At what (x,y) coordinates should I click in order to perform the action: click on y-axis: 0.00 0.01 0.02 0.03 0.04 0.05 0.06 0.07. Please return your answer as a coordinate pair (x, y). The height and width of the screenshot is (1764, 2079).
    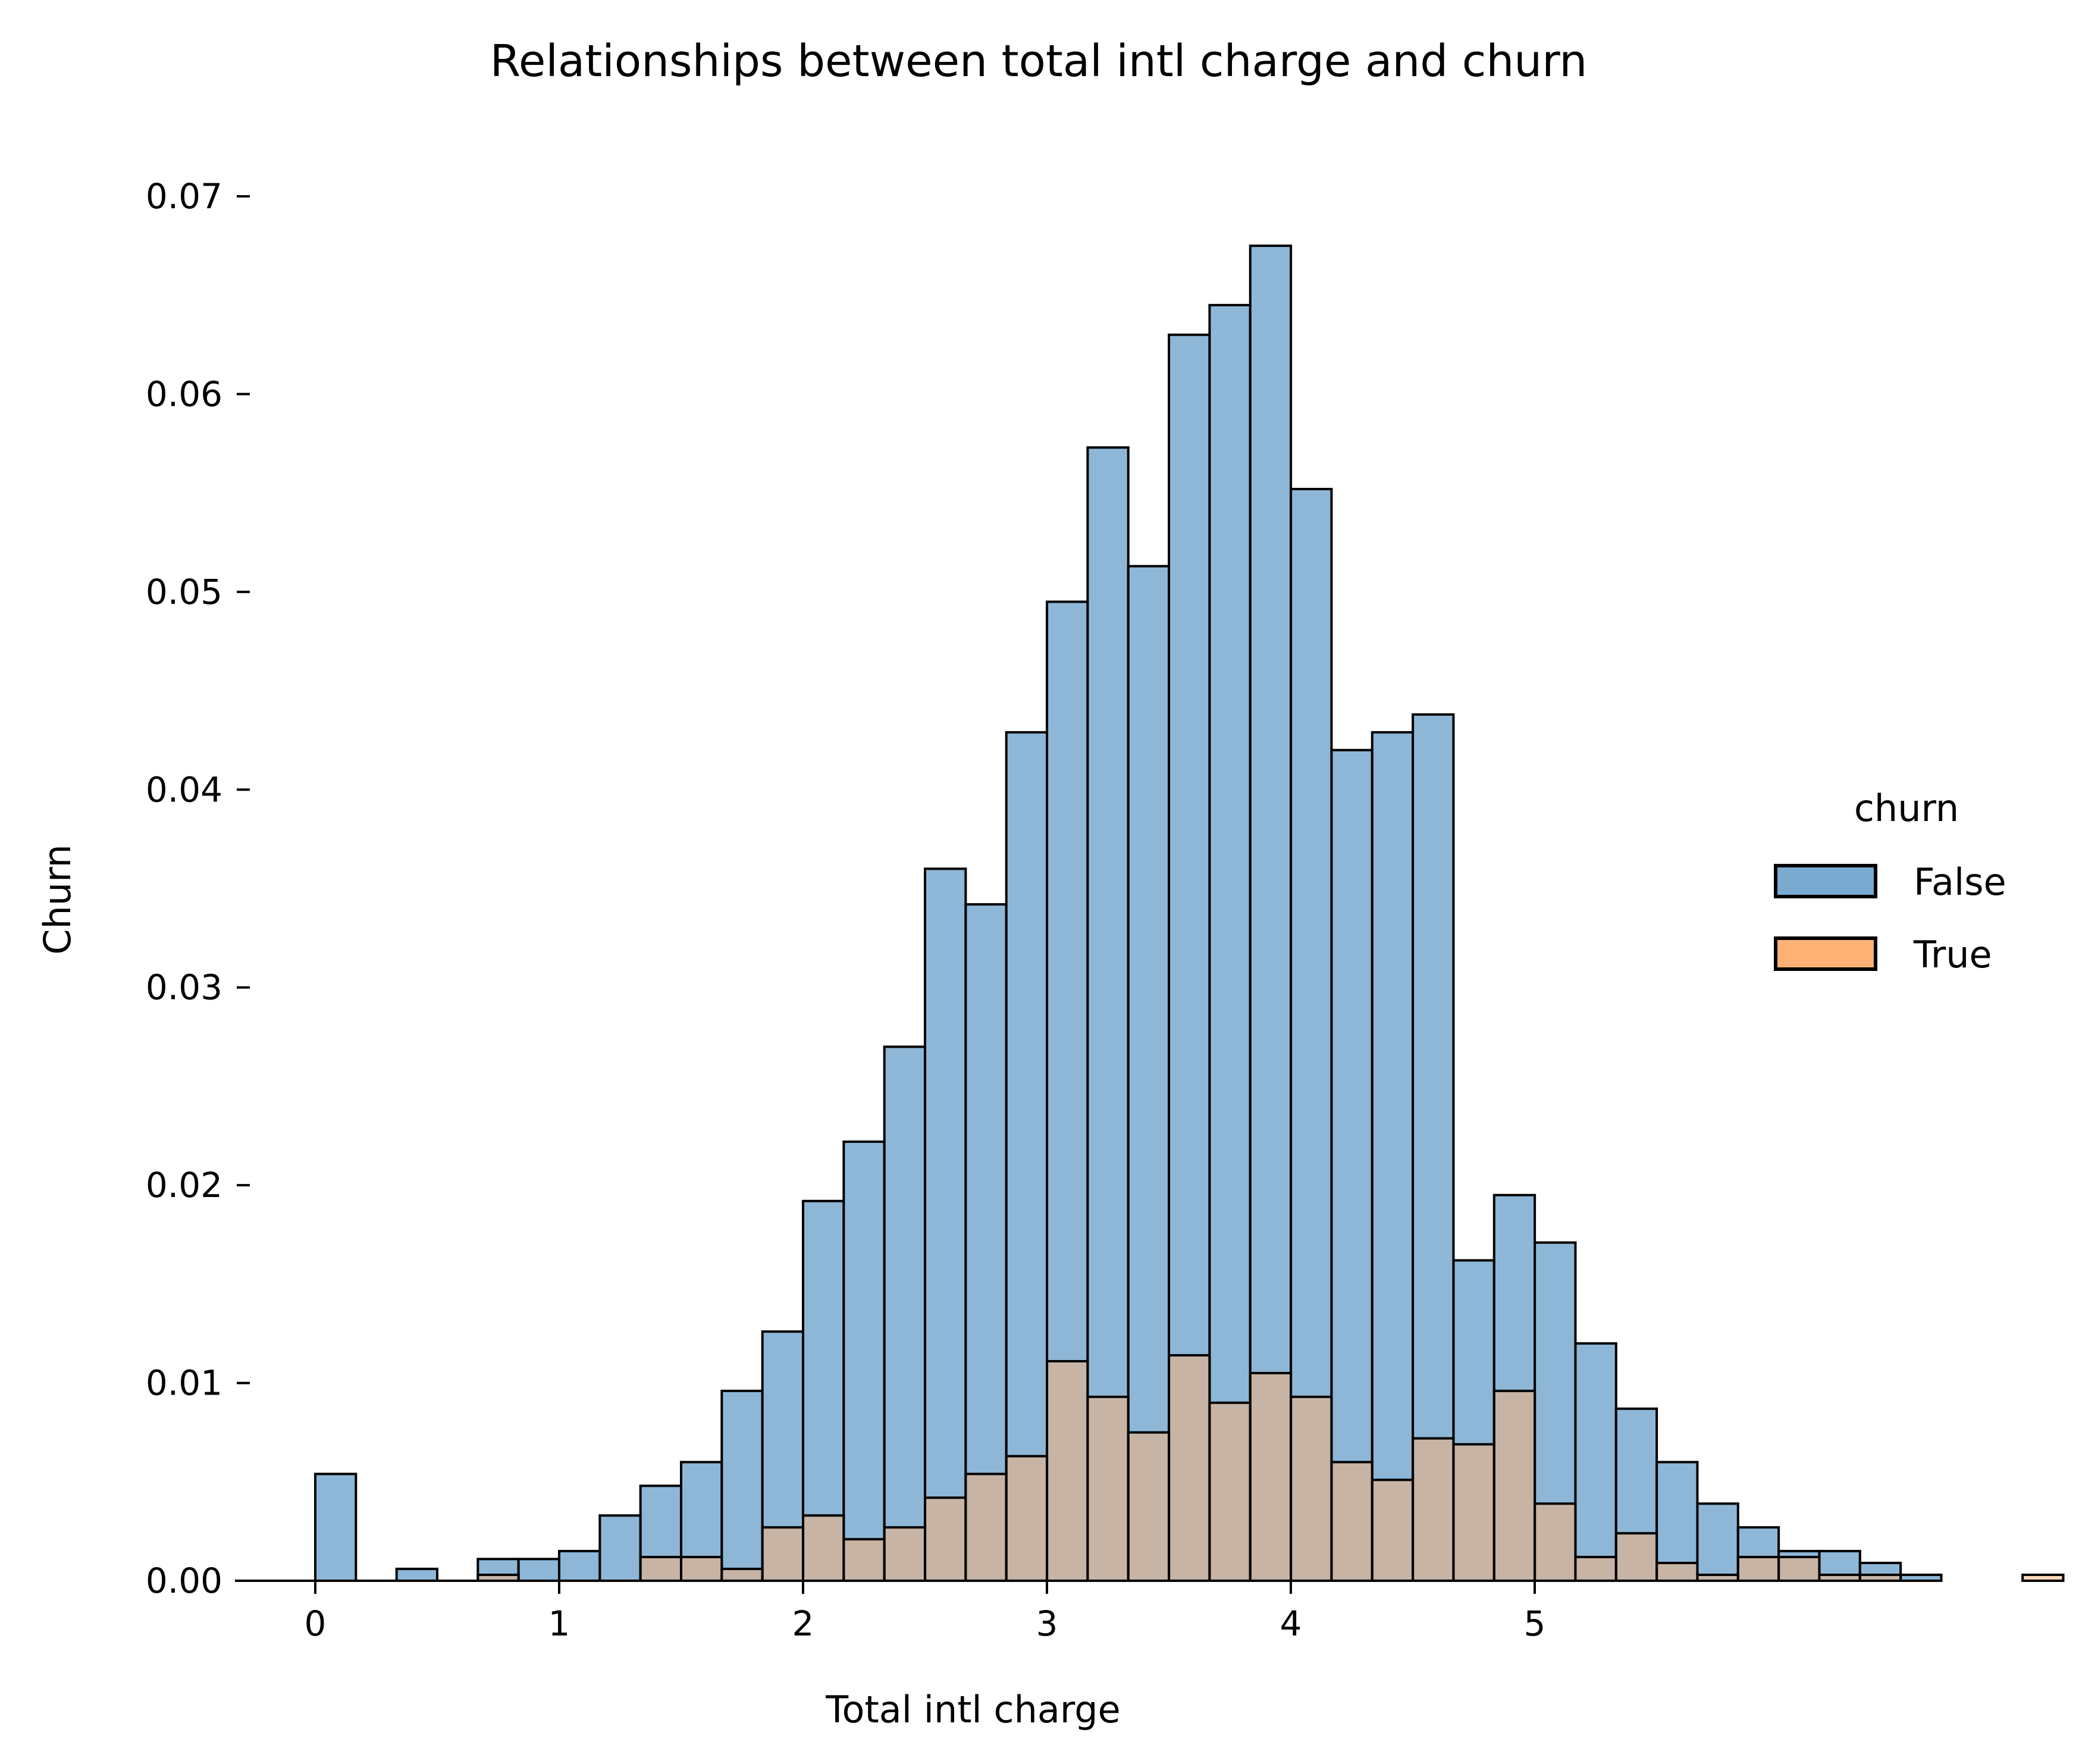
    Looking at the image, I should click on (198, 888).